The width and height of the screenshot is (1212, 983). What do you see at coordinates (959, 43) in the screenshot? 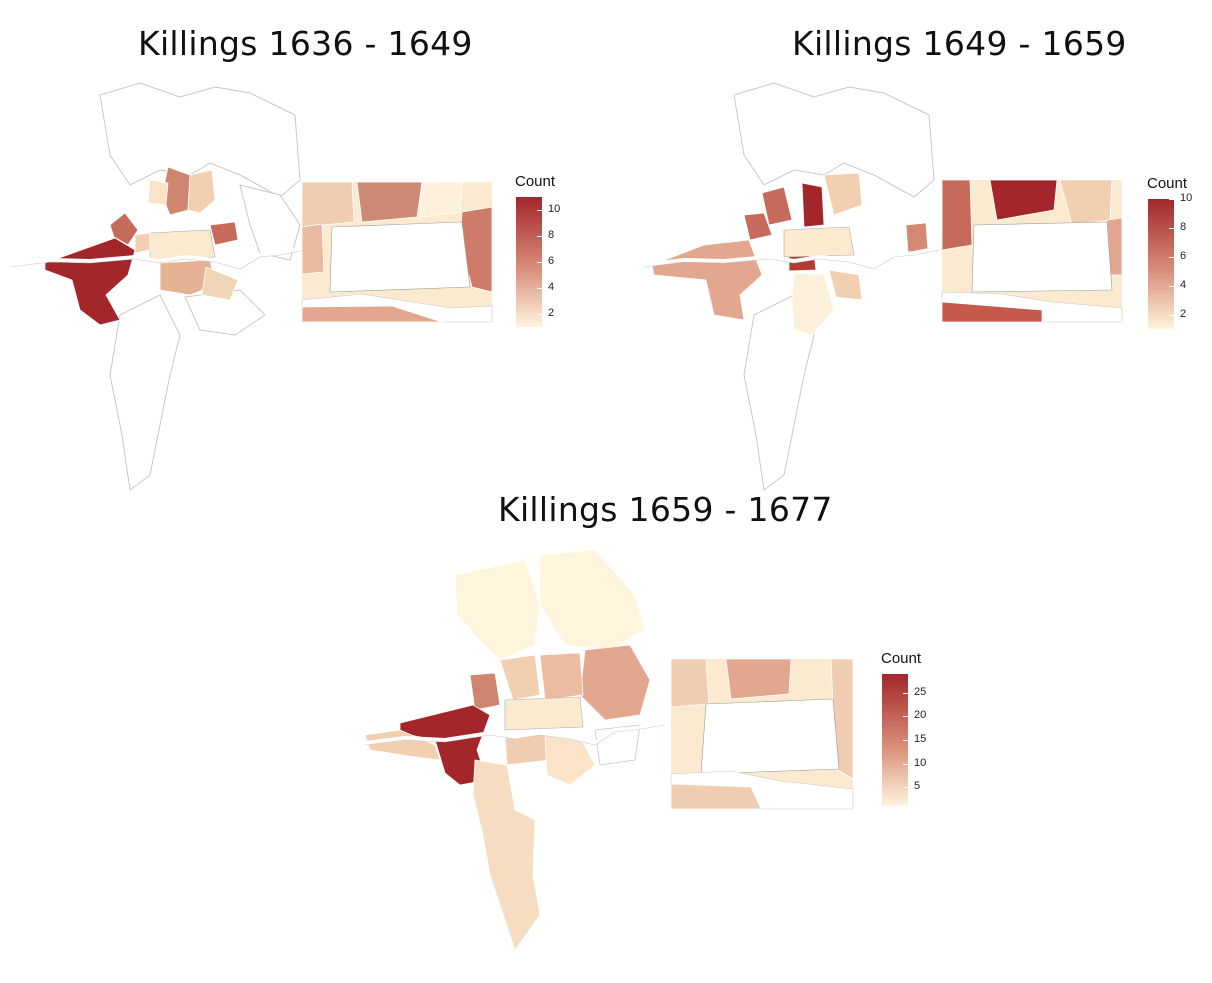
I see `map-title: Killings 1649 - 1659` at bounding box center [959, 43].